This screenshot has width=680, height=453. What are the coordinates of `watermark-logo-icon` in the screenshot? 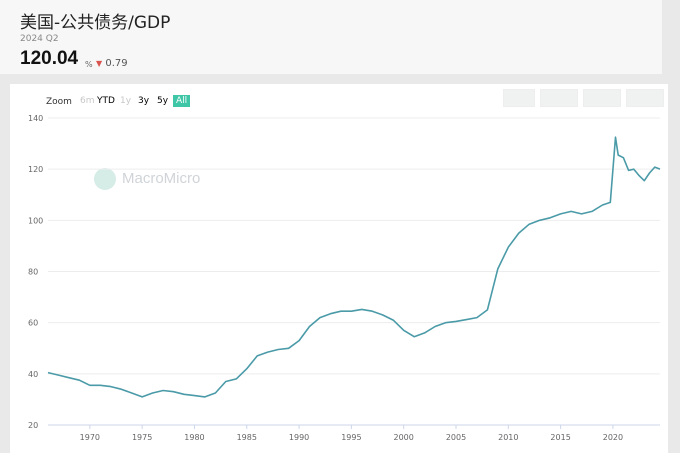 It's located at (105, 179).